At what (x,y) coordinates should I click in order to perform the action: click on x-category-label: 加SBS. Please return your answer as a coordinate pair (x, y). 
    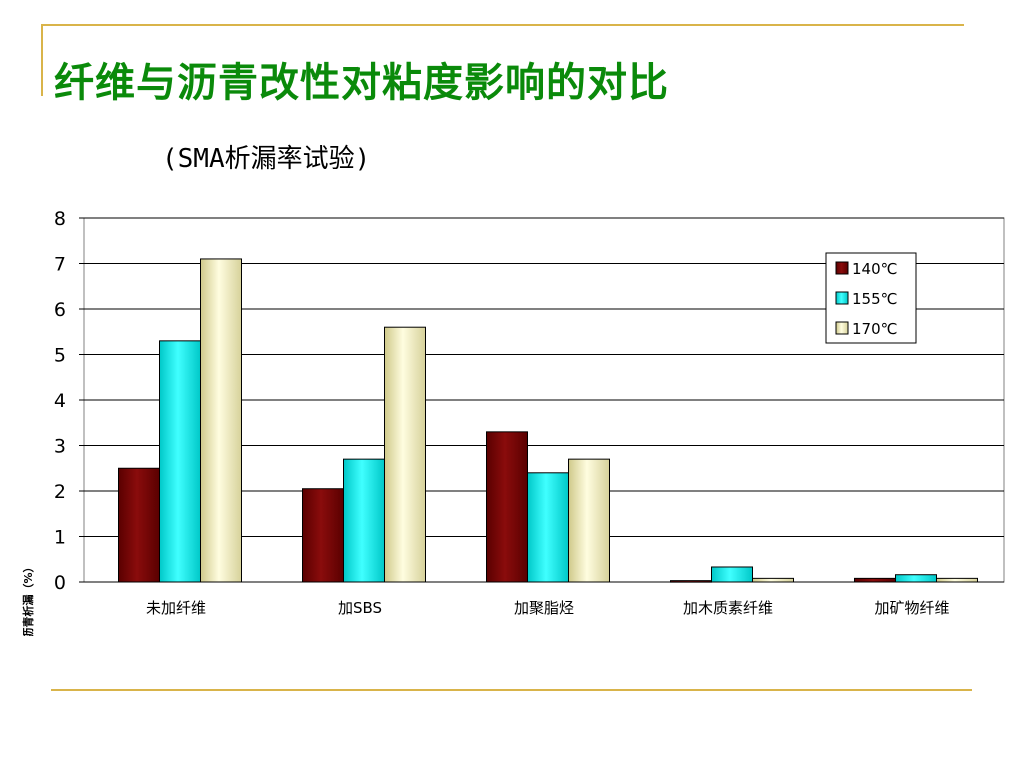
    Looking at the image, I should click on (360, 608).